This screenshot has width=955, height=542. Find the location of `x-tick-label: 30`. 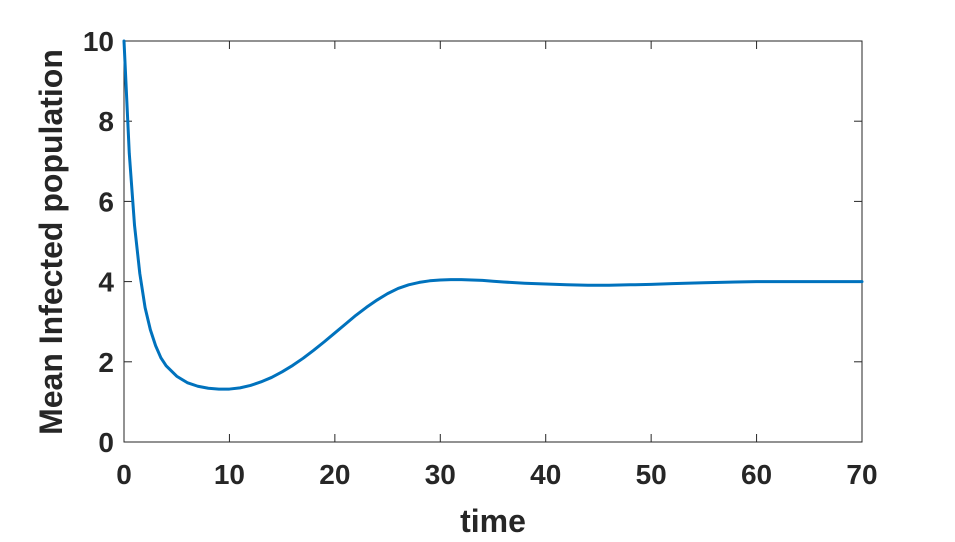

x-tick-label: 30 is located at coordinates (440, 474).